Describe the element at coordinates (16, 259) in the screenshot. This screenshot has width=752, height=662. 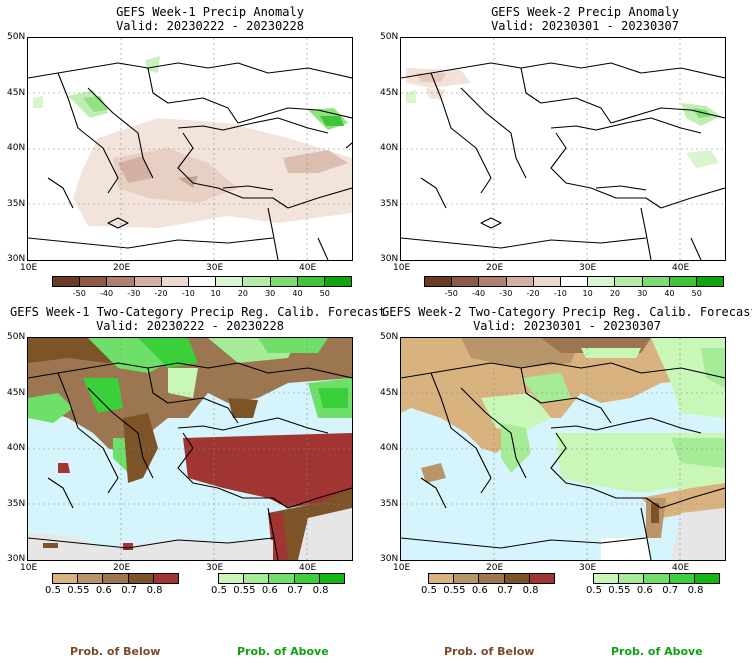
I see `p1-lat-30n: 30N` at that location.